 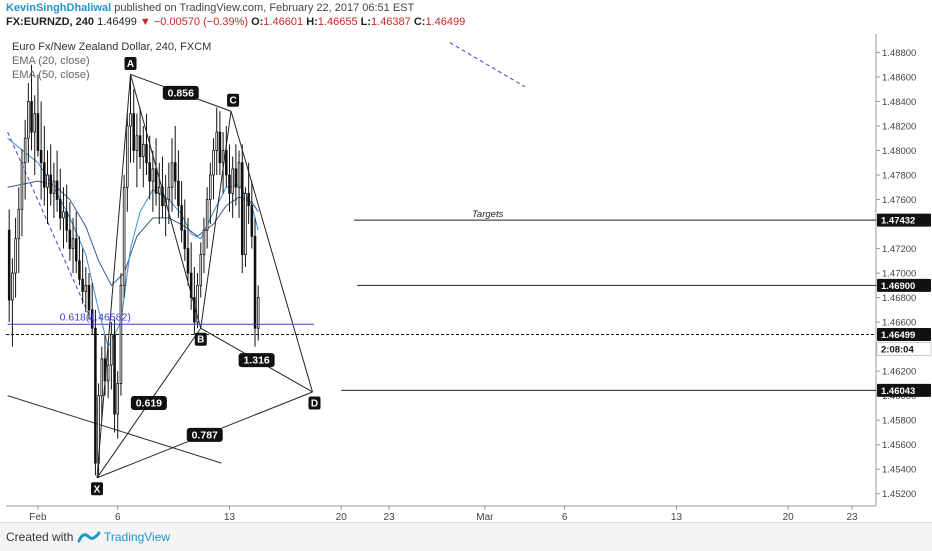 I want to click on dashed-trendline, so click(x=487, y=65).